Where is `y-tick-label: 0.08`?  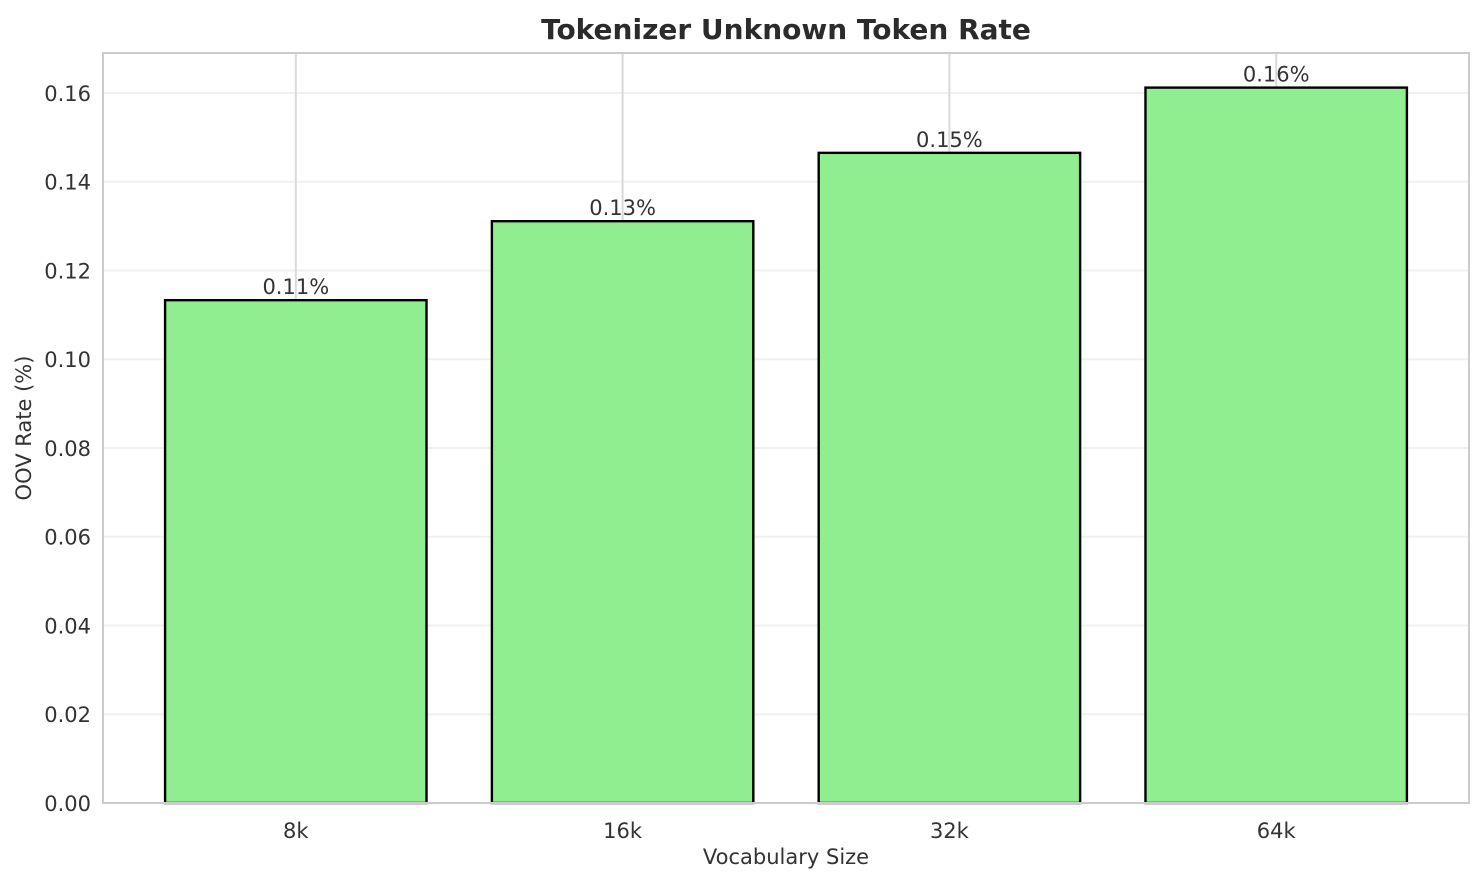 y-tick-label: 0.08 is located at coordinates (67, 449).